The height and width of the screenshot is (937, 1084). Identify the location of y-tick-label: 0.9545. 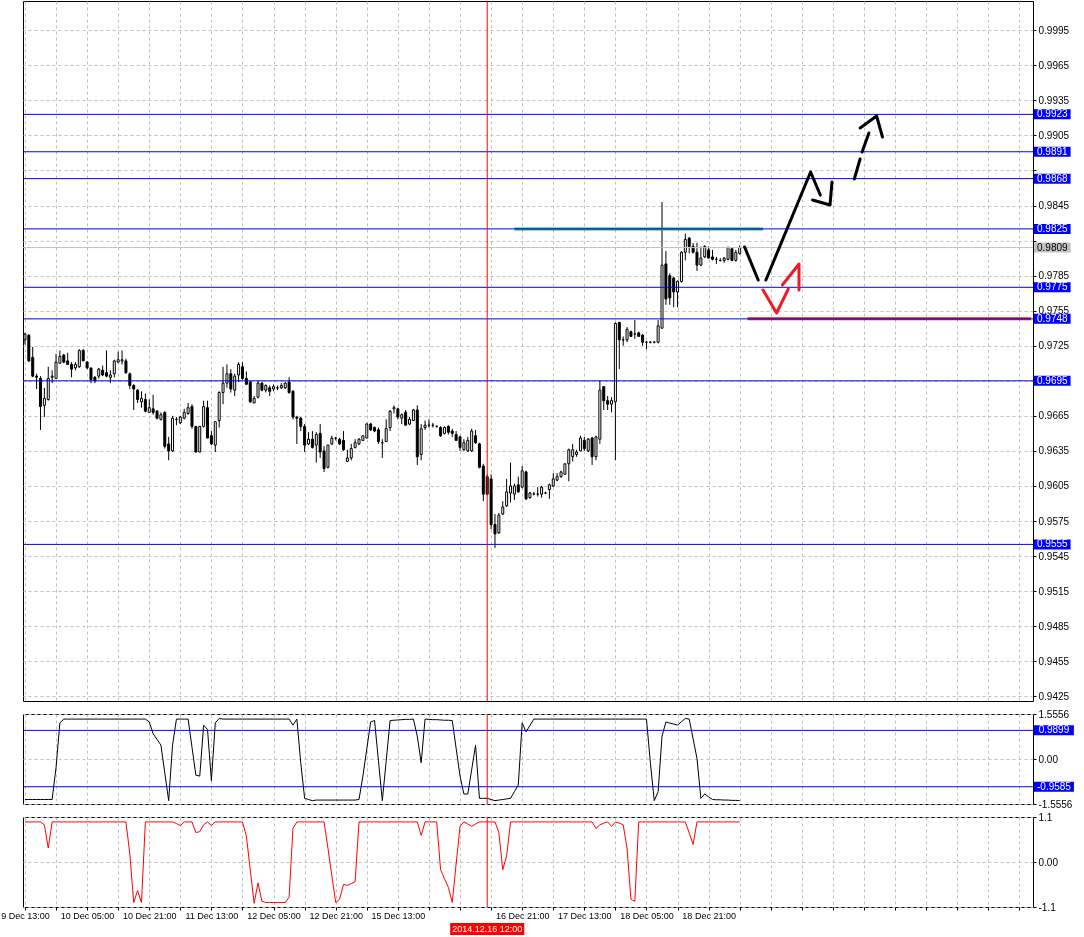
(1054, 556).